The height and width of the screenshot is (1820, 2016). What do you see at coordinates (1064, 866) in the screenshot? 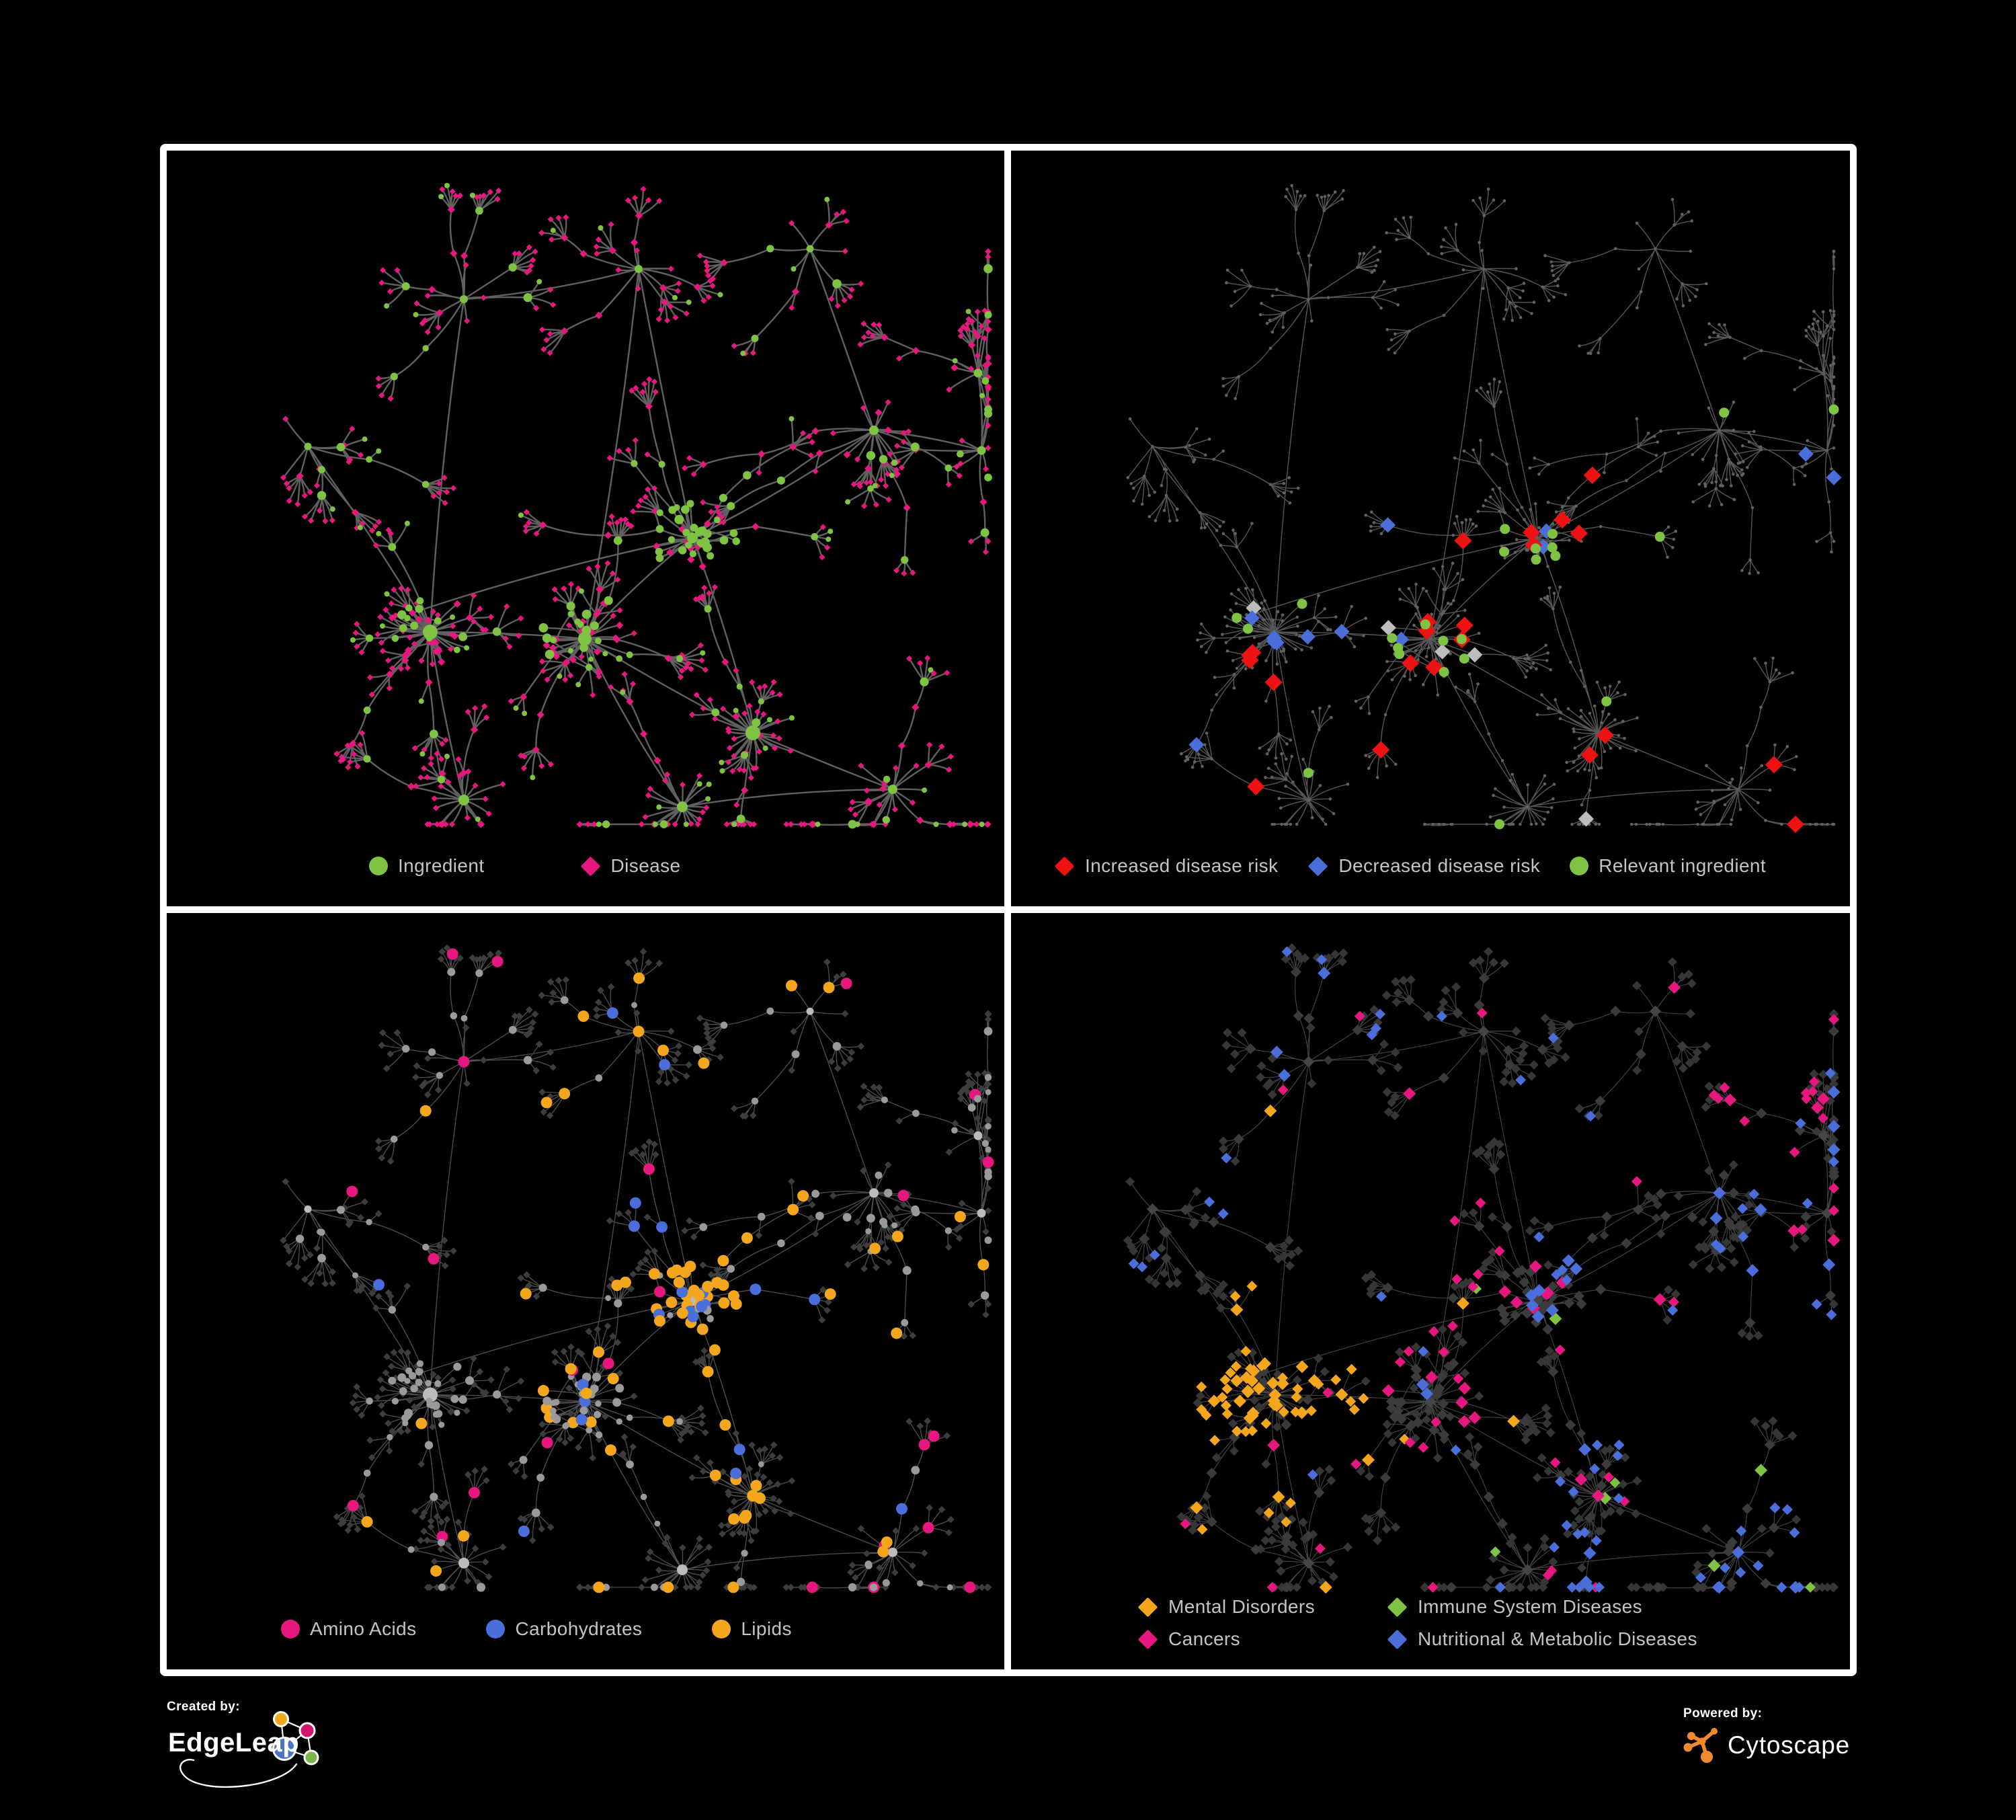
I see `red-diamond-icon` at bounding box center [1064, 866].